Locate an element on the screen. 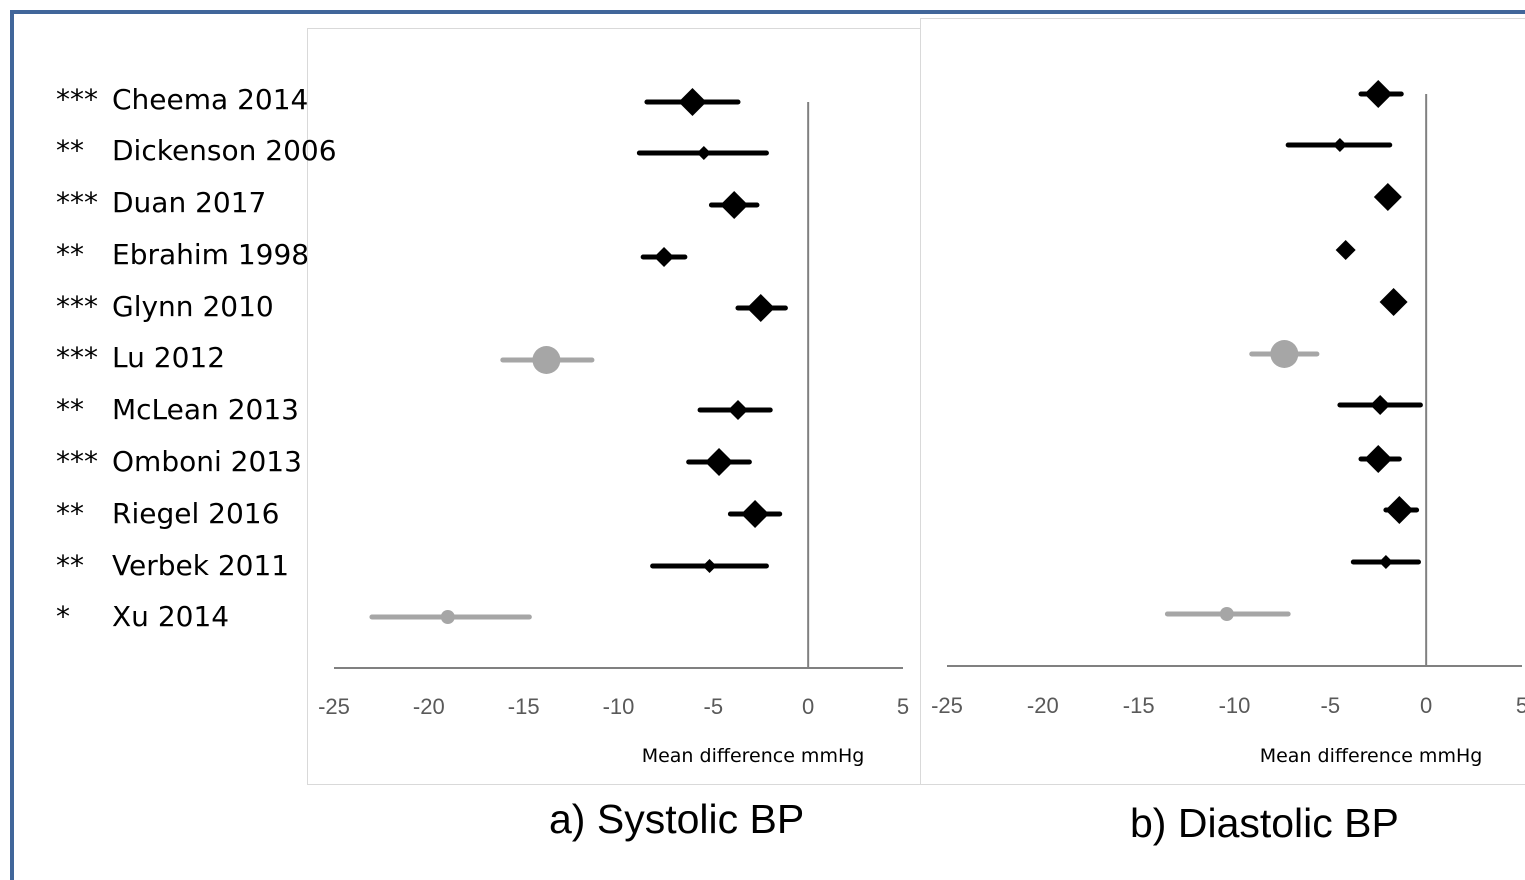  study-label: ** Verbek 2011 is located at coordinates (172, 566).